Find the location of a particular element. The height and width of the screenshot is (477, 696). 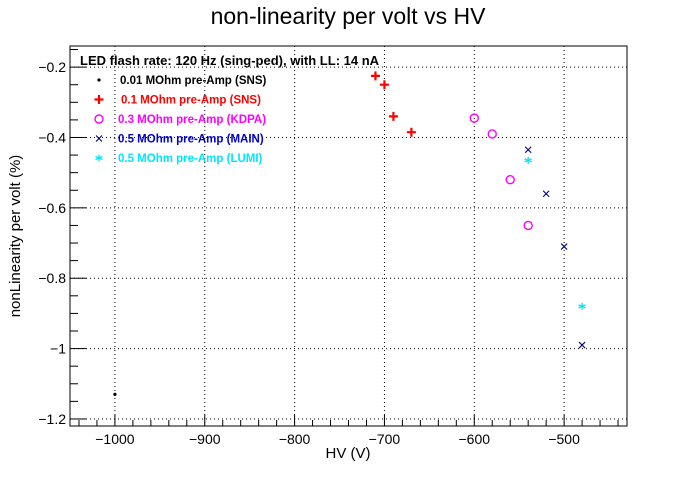

y-tick-label: −1 is located at coordinates (58, 349).